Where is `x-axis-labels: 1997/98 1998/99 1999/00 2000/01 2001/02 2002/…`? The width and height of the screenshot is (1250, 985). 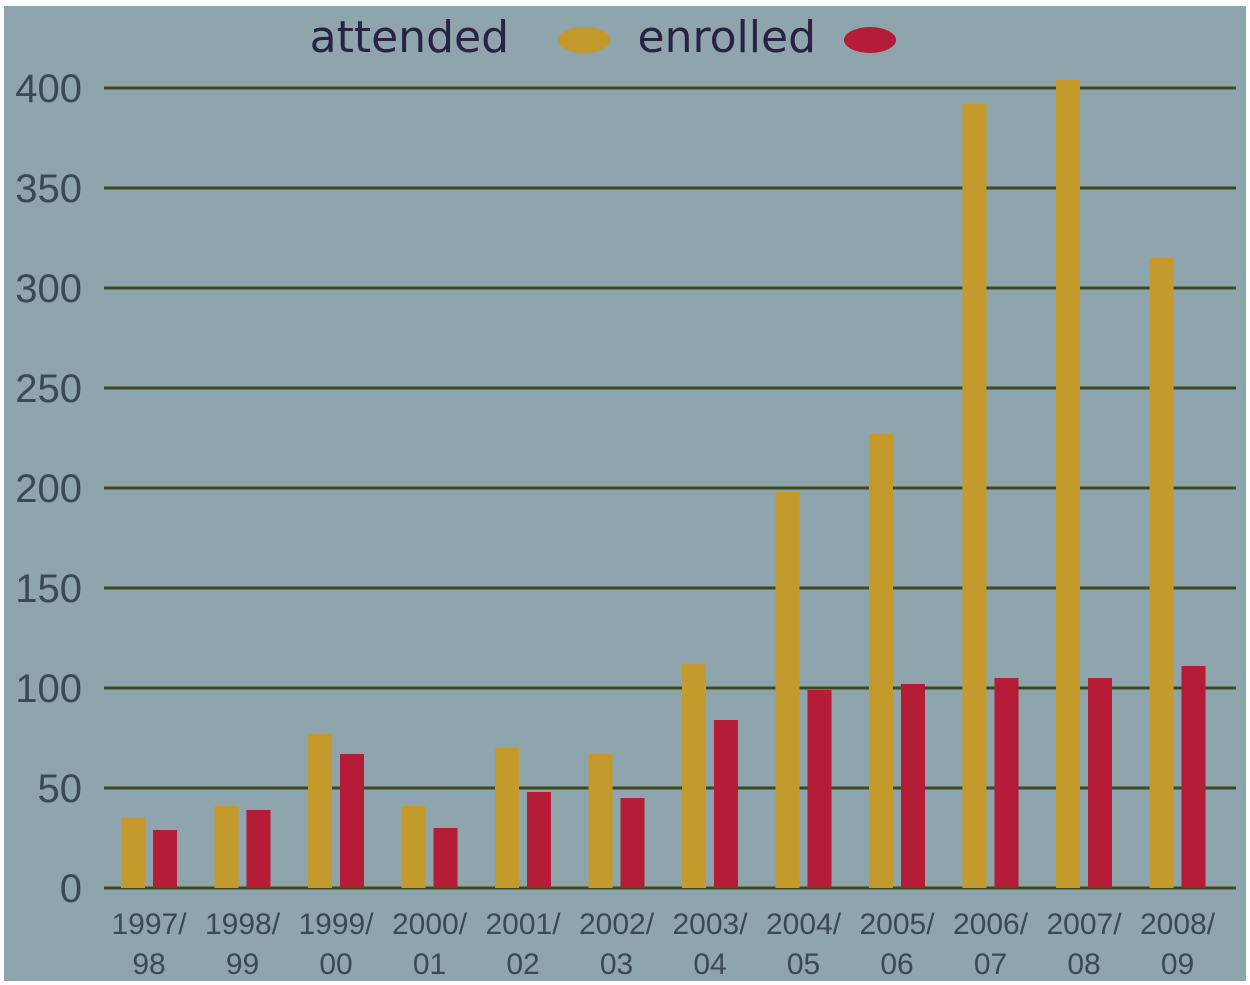
x-axis-labels: 1997/98 1998/99 1999/00 2000/01 2001/02 2002/… is located at coordinates (663, 944).